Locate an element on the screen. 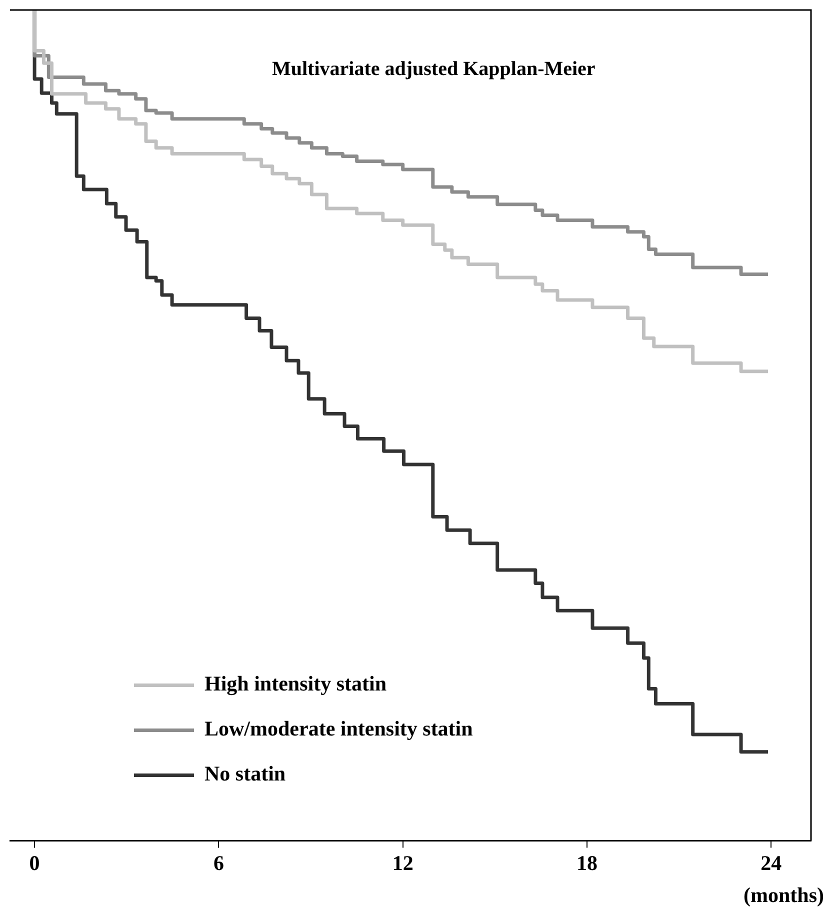 This screenshot has height=911, width=826. legend-label: No statin is located at coordinates (245, 774).